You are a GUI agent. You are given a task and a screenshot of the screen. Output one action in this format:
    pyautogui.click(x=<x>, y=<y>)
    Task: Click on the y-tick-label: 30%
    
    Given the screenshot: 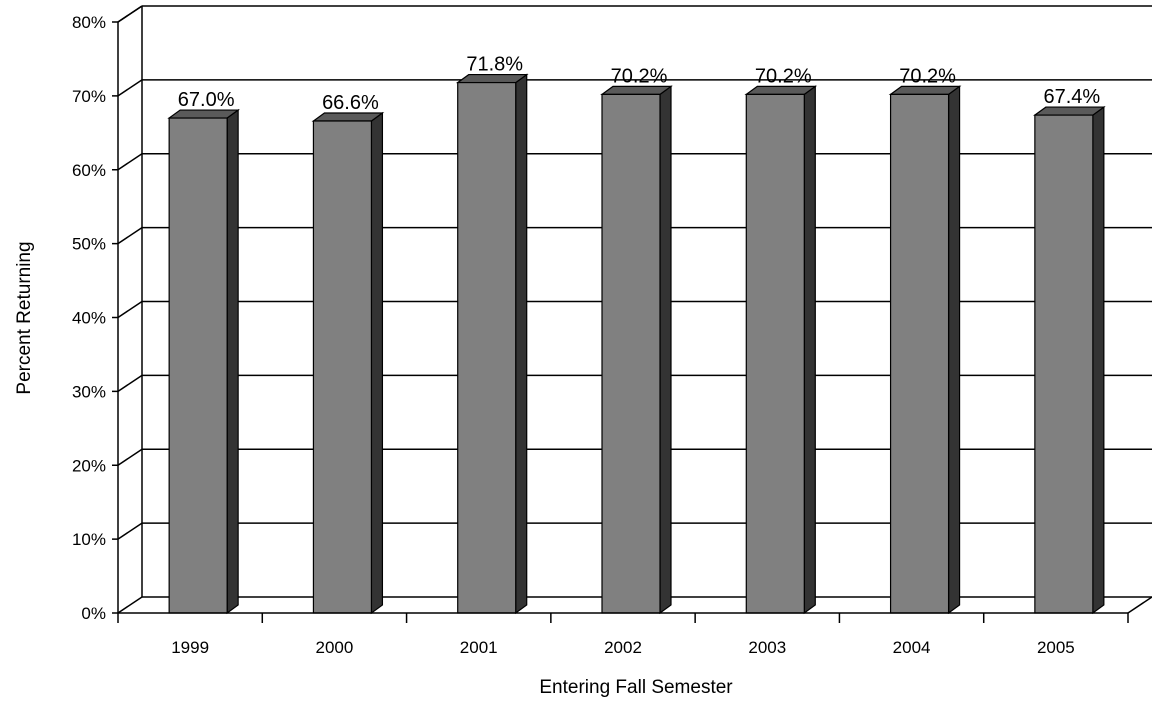 What is the action you would take?
    pyautogui.click(x=89, y=391)
    